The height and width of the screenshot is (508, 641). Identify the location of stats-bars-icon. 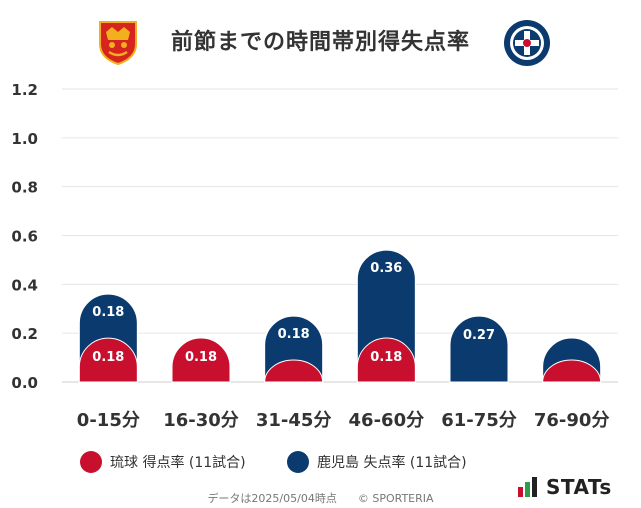
(527, 487).